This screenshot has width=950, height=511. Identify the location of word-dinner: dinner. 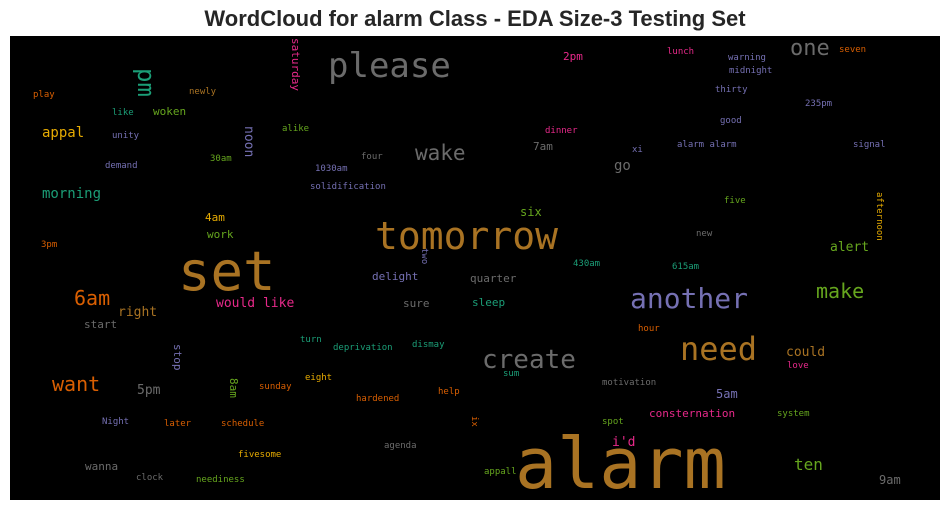
(561, 131).